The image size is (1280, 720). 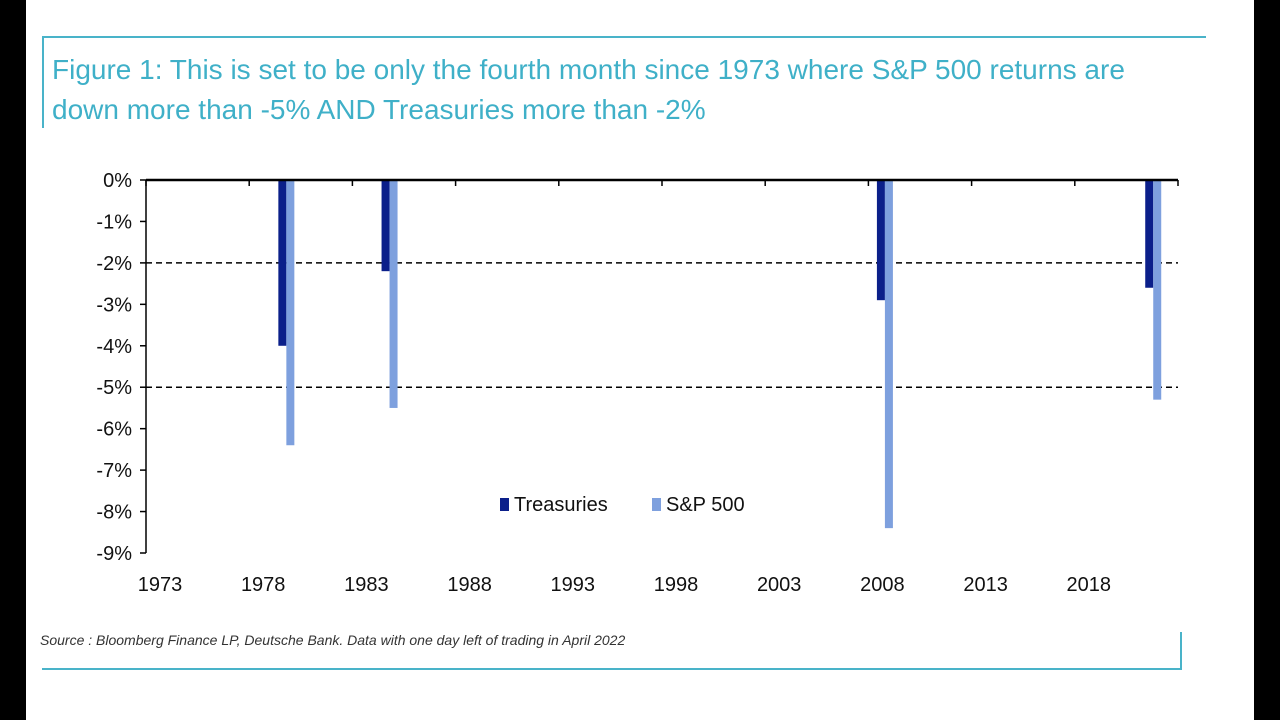 What do you see at coordinates (114, 513) in the screenshot?
I see `y-tick-label: -8%` at bounding box center [114, 513].